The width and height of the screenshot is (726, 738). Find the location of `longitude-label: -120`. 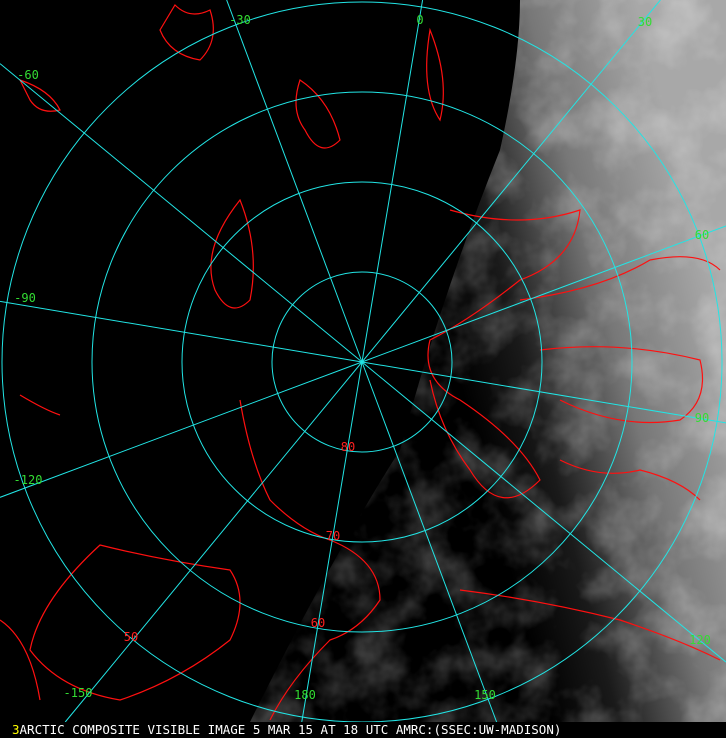

longitude-label: -120 is located at coordinates (28, 480).